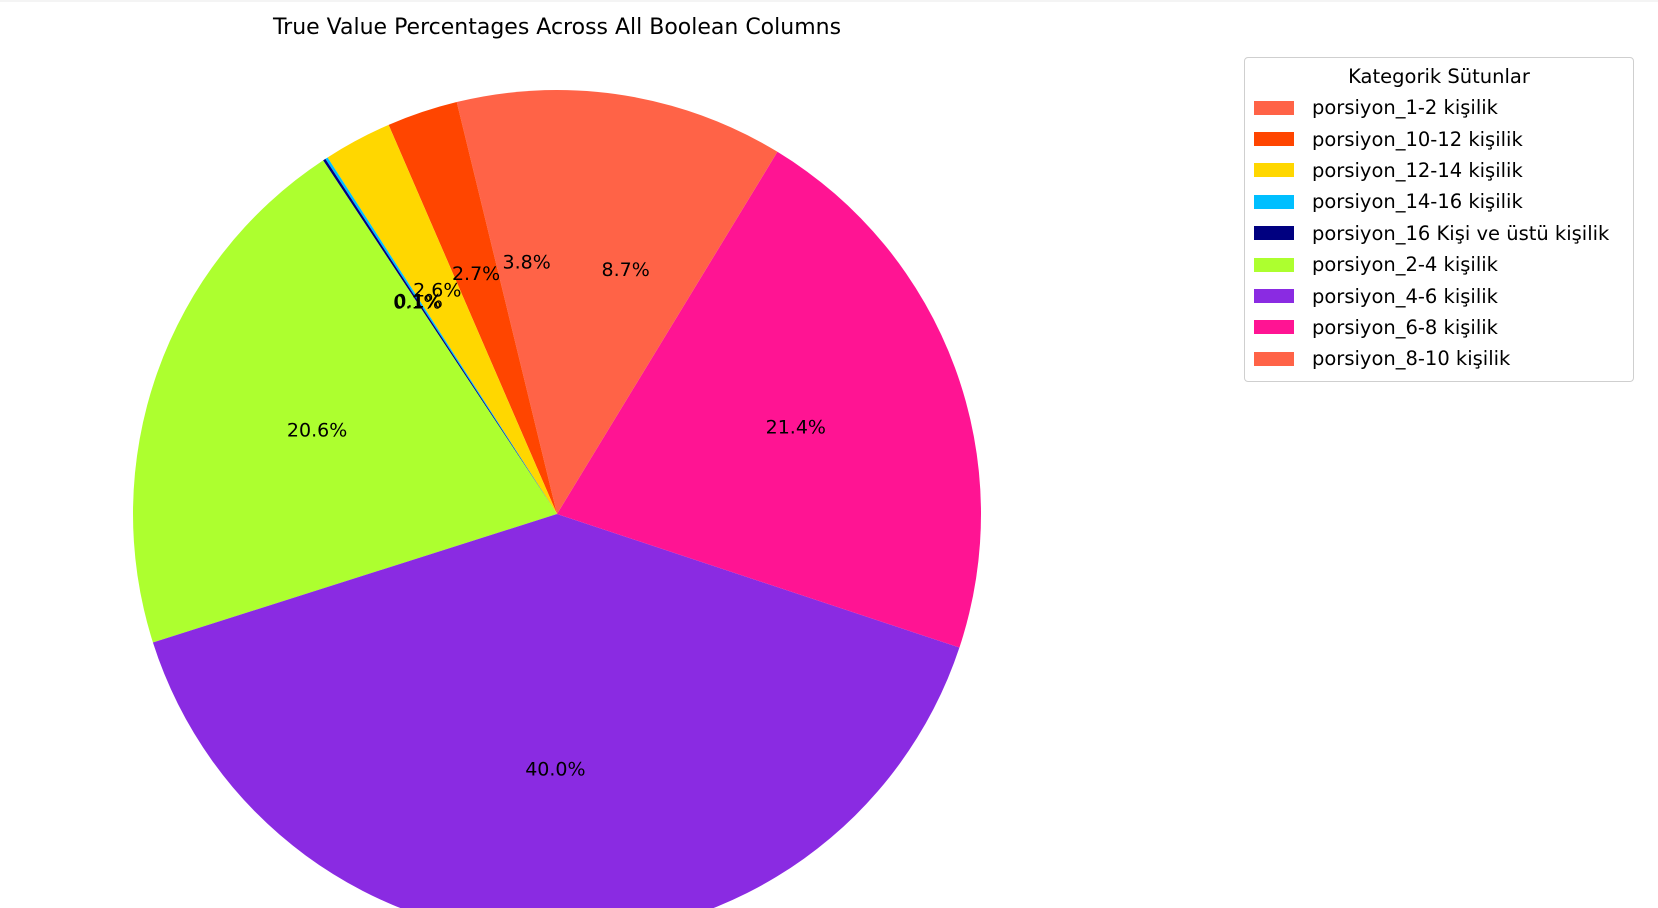  Describe the element at coordinates (1405, 296) in the screenshot. I see `legend-label: porsiyon_4-6 kişilik` at that location.